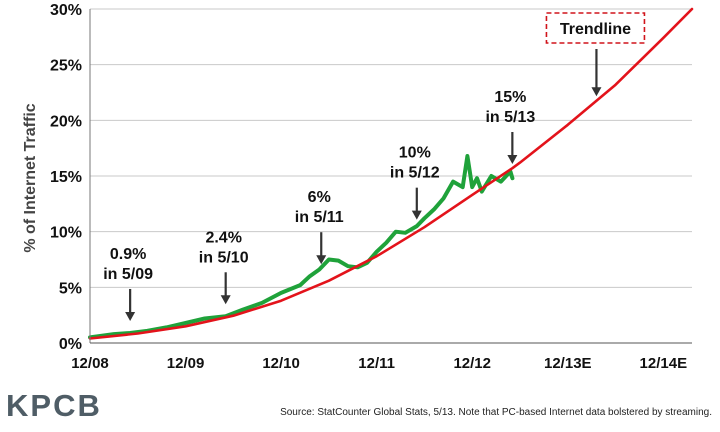 This screenshot has width=720, height=432. What do you see at coordinates (186, 363) in the screenshot?
I see `x-tick-label-1: 12/09` at bounding box center [186, 363].